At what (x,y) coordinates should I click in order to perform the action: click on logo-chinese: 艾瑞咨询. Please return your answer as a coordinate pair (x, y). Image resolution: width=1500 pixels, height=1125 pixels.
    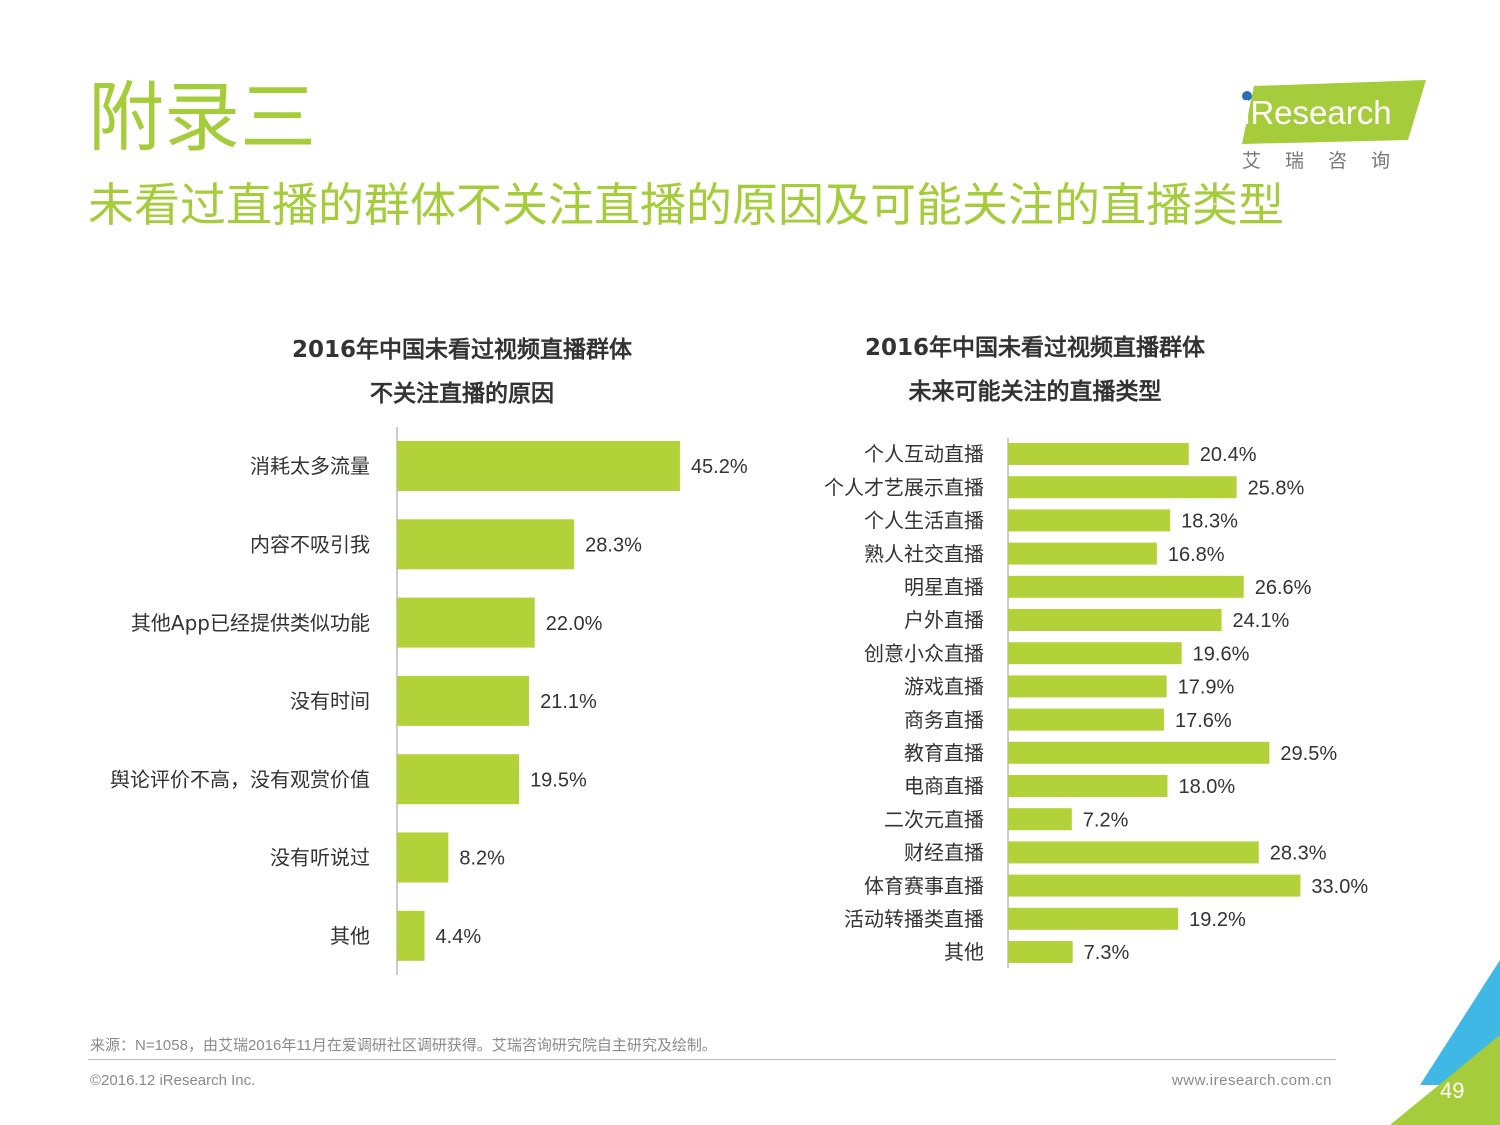
    Looking at the image, I should click on (1328, 161).